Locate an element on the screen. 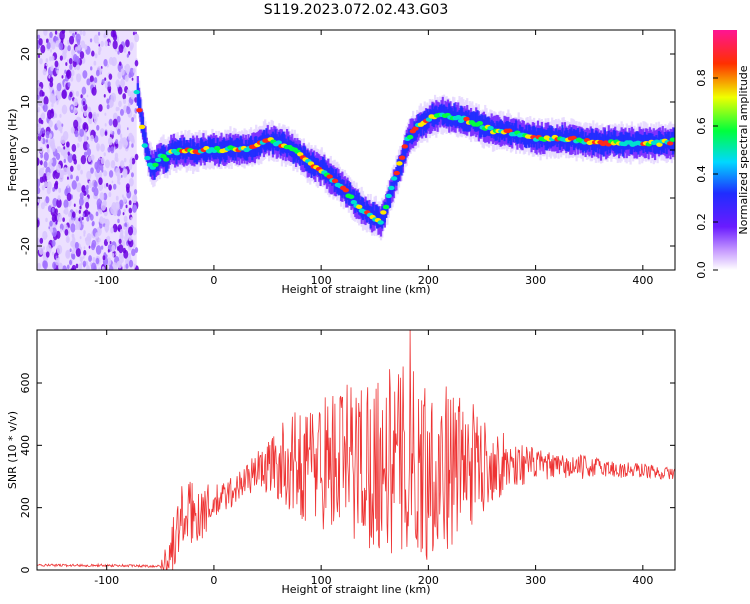 Image resolution: width=750 pixels, height=604 pixels. colorbar-tick-label: 0.6 is located at coordinates (701, 126).